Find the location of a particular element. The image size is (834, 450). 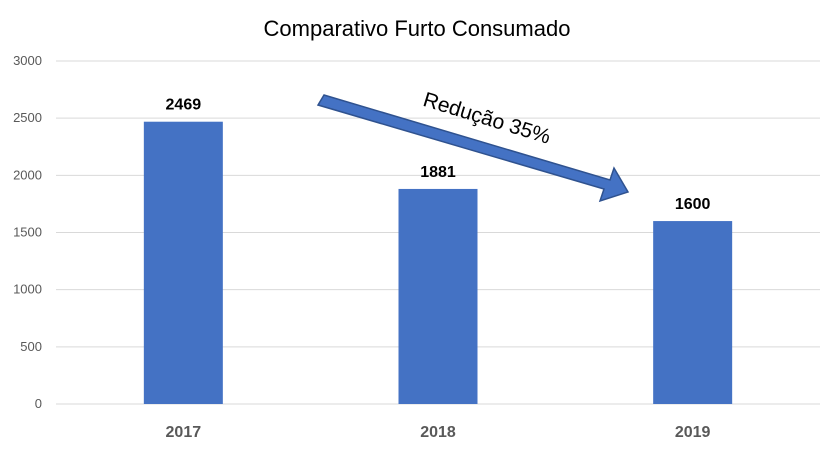

data-label-2017: 2469 is located at coordinates (184, 105).